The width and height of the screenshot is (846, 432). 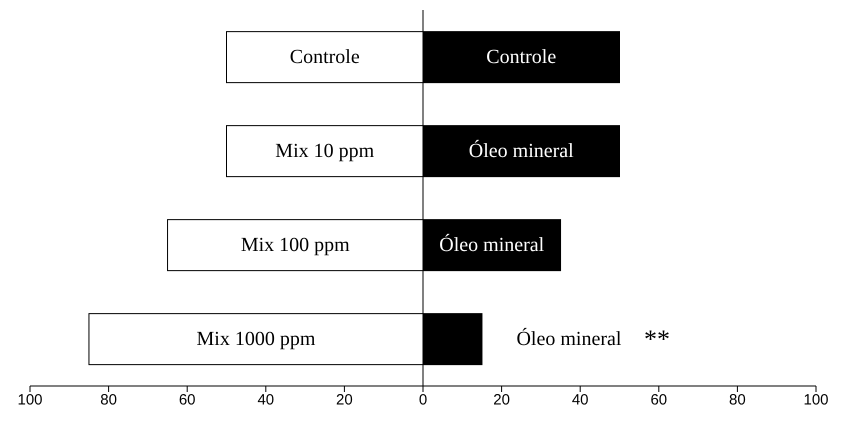 What do you see at coordinates (325, 151) in the screenshot?
I see `data-label: Mix 10 ppm` at bounding box center [325, 151].